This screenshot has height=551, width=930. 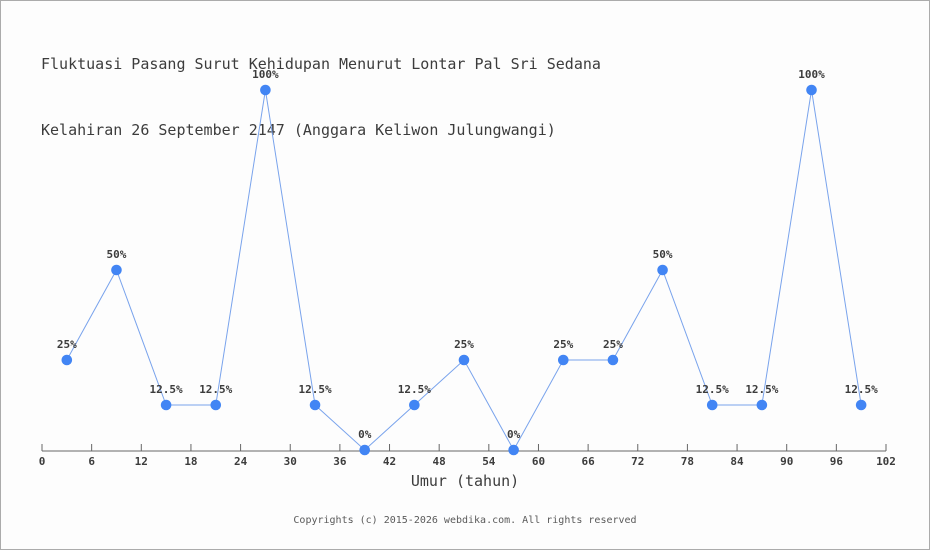 What do you see at coordinates (42, 461) in the screenshot?
I see `x-tick-label: 0` at bounding box center [42, 461].